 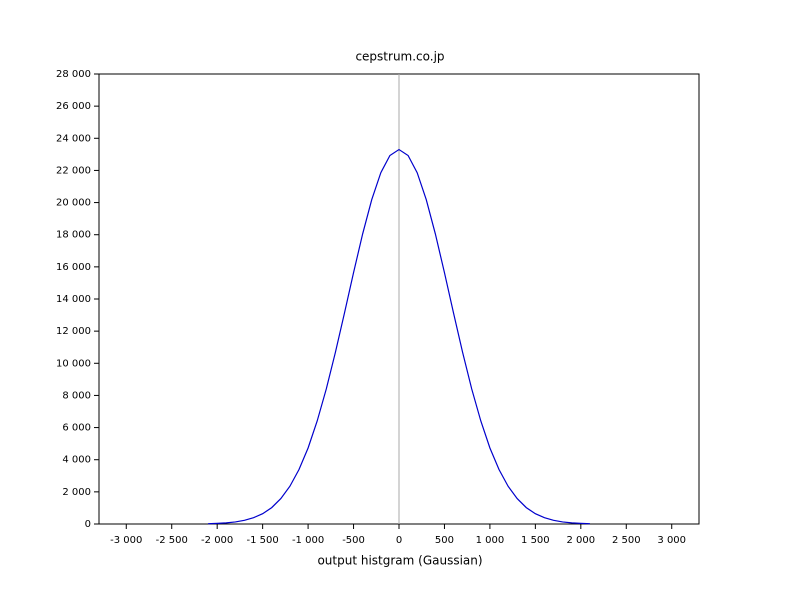 I want to click on x-tick-label: 0, so click(x=399, y=540).